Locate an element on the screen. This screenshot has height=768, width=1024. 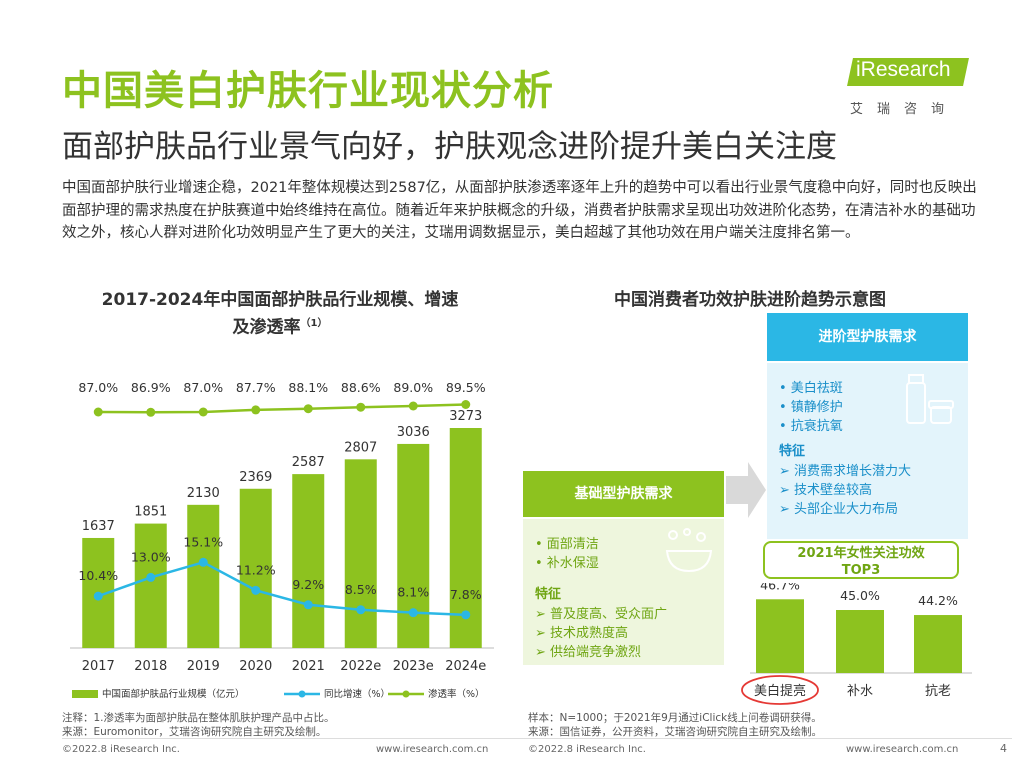
top3-category-label: 美白提亮 is located at coordinates (780, 691).